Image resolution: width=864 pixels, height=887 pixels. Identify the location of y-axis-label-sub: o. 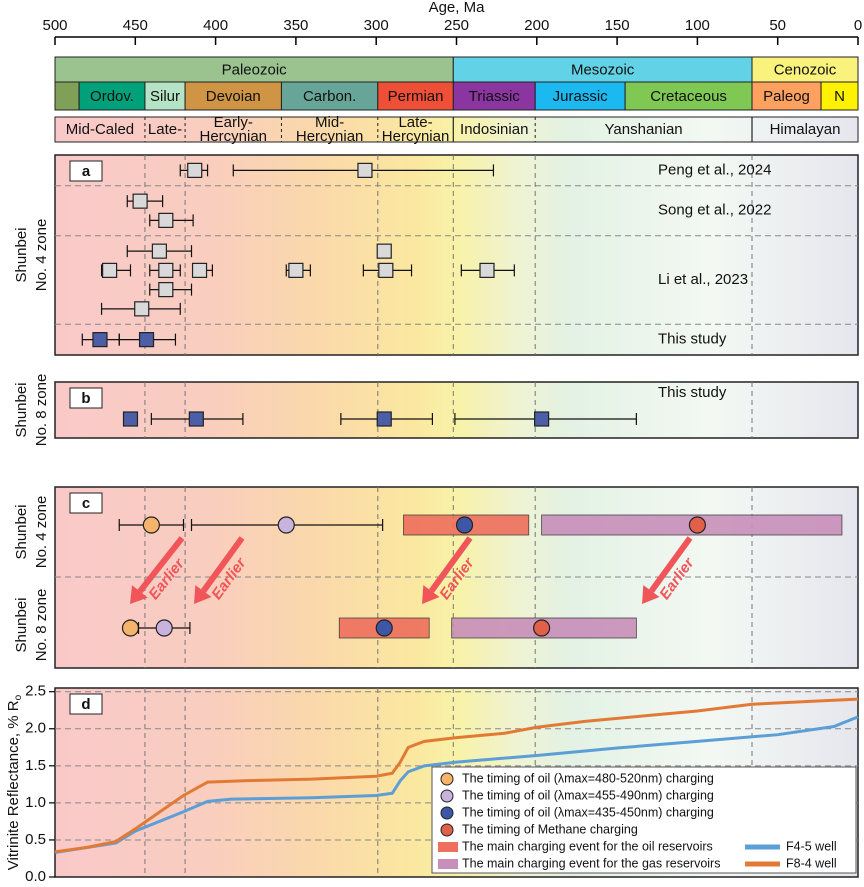
(18, 697).